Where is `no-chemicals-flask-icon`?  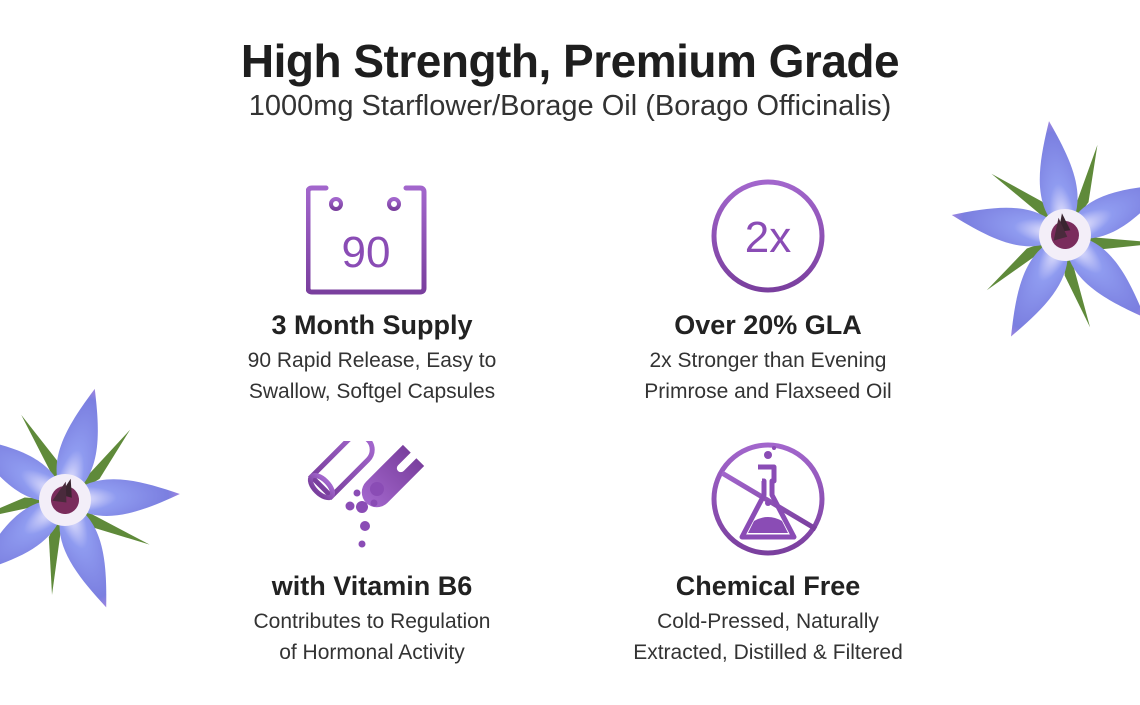
no-chemicals-flask-icon is located at coordinates (768, 501).